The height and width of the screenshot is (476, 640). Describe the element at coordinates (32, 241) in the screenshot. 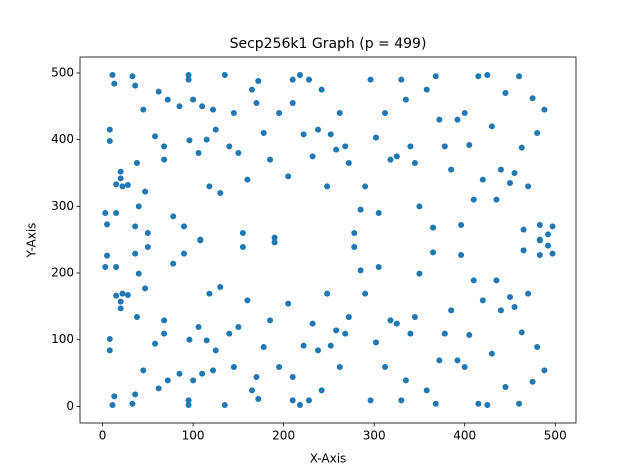

I see `y-axis-label: Y-Axis` at that location.